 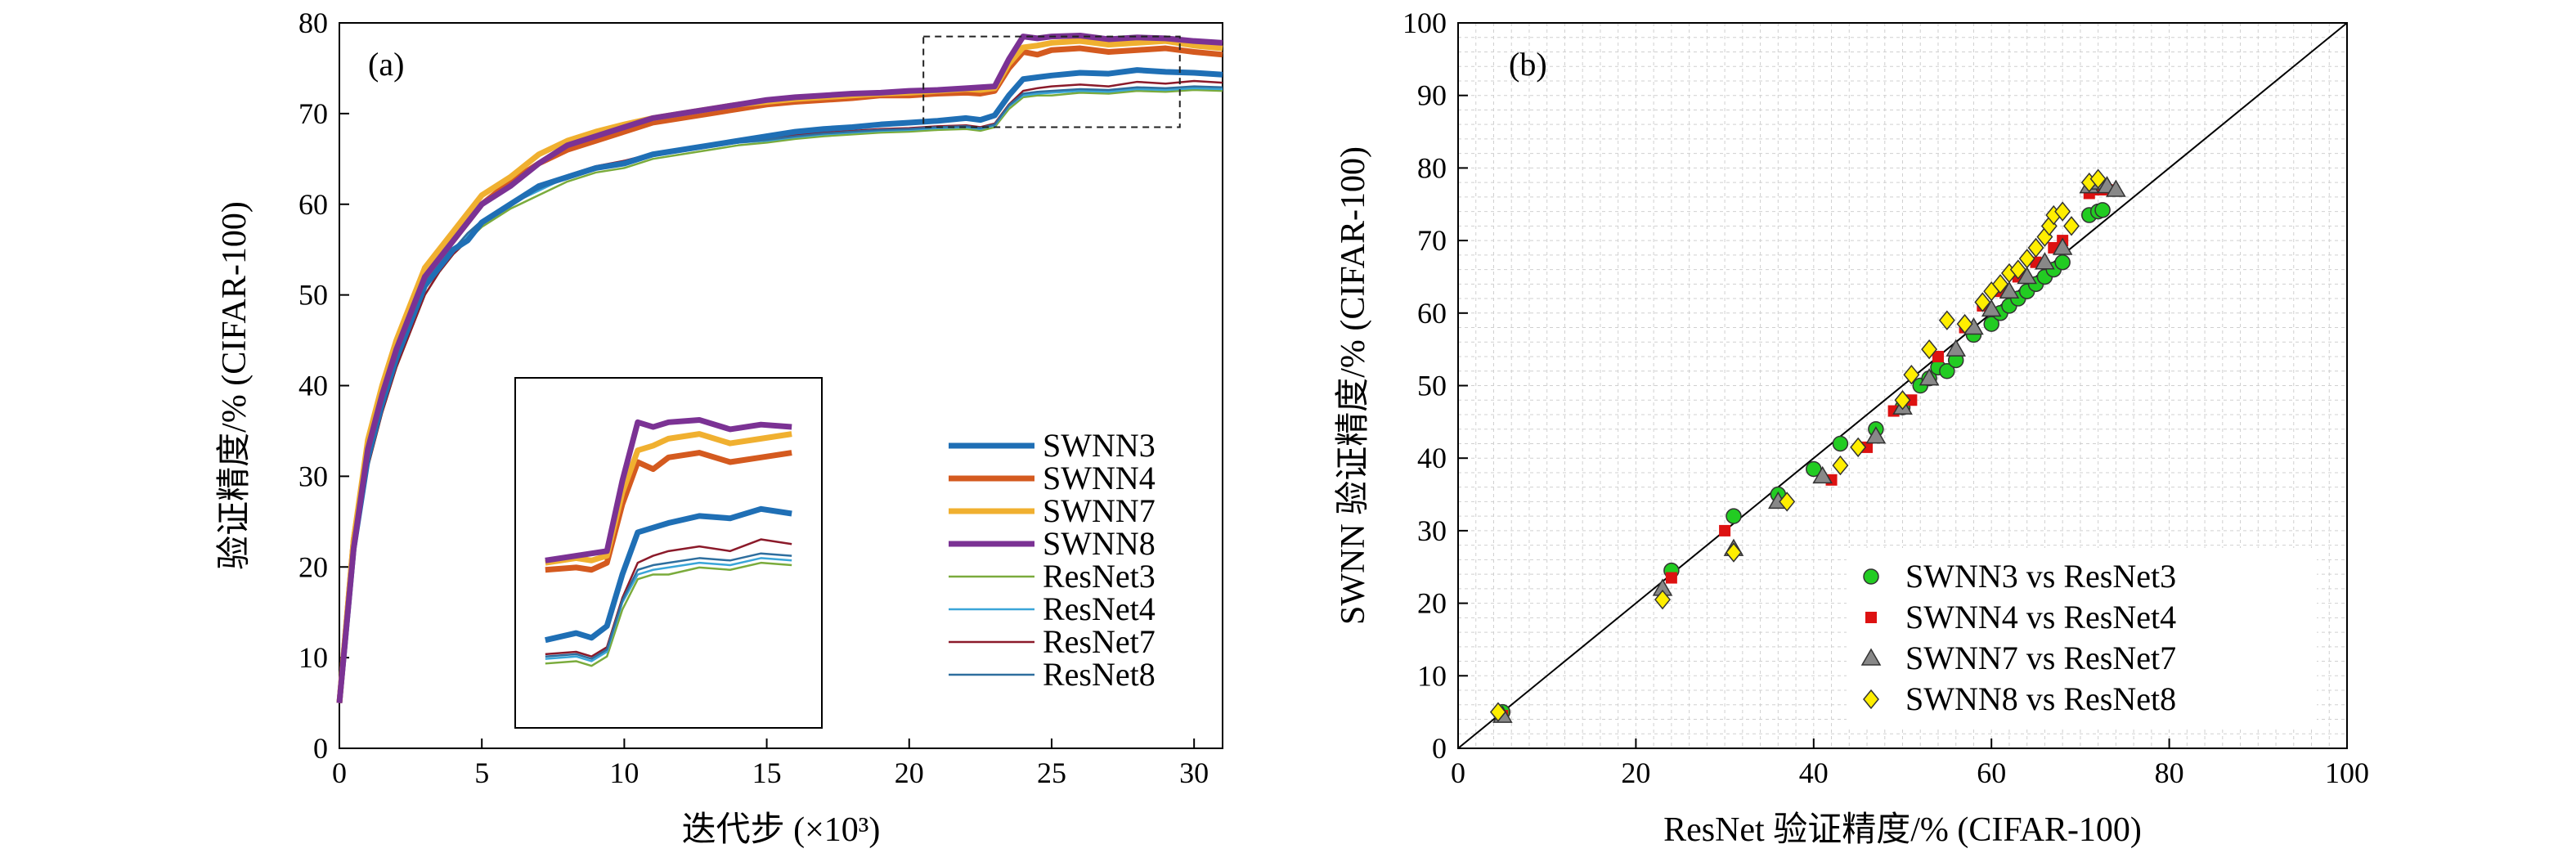 What do you see at coordinates (1100, 674) in the screenshot?
I see `legend-label-resnet8: ResNet8` at bounding box center [1100, 674].